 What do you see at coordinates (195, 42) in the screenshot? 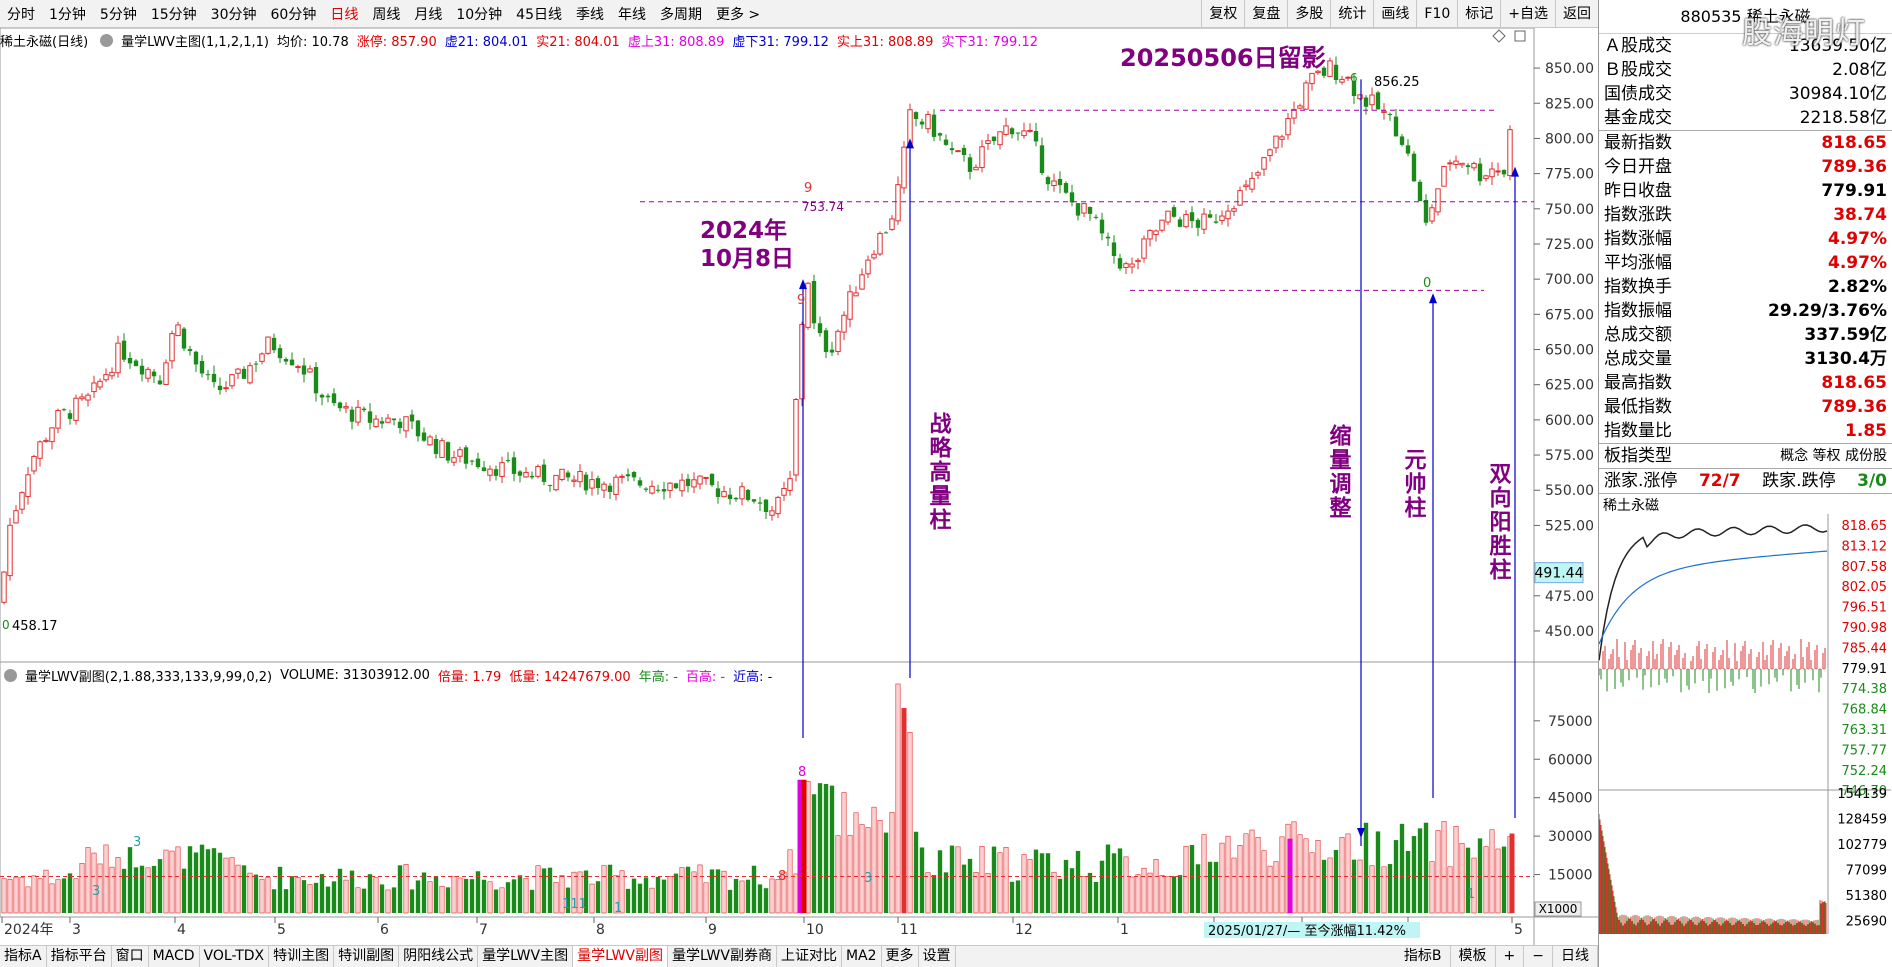
I see `main-indicator-name: 量学LWV主图(1,1,2,1,1)` at bounding box center [195, 42].